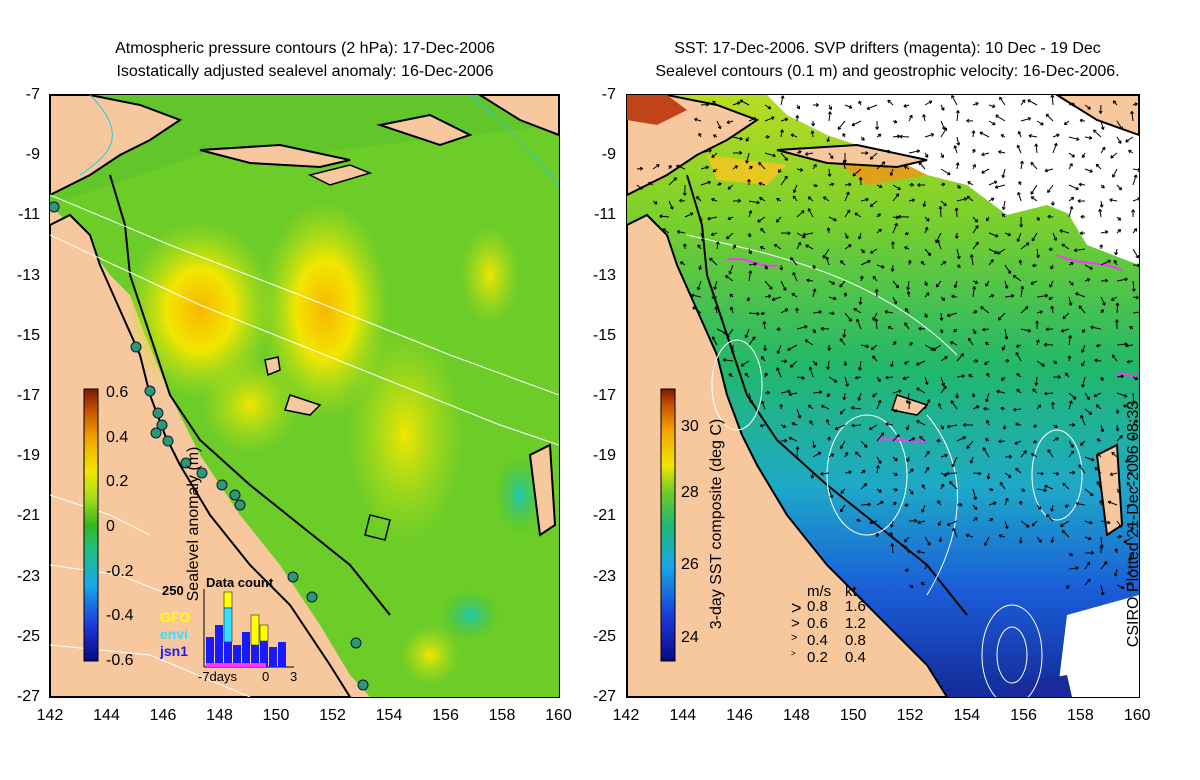 This screenshot has width=1200, height=780. Describe the element at coordinates (604, 335) in the screenshot. I see `y-tick-label: -15` at that location.